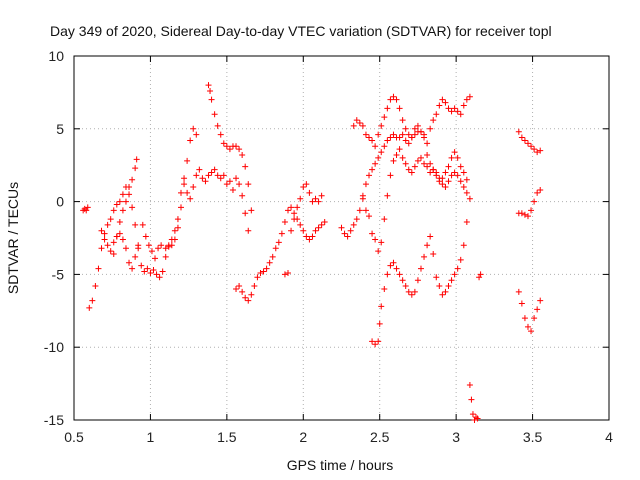  I want to click on x-tick-label: 2.5, so click(380, 437).